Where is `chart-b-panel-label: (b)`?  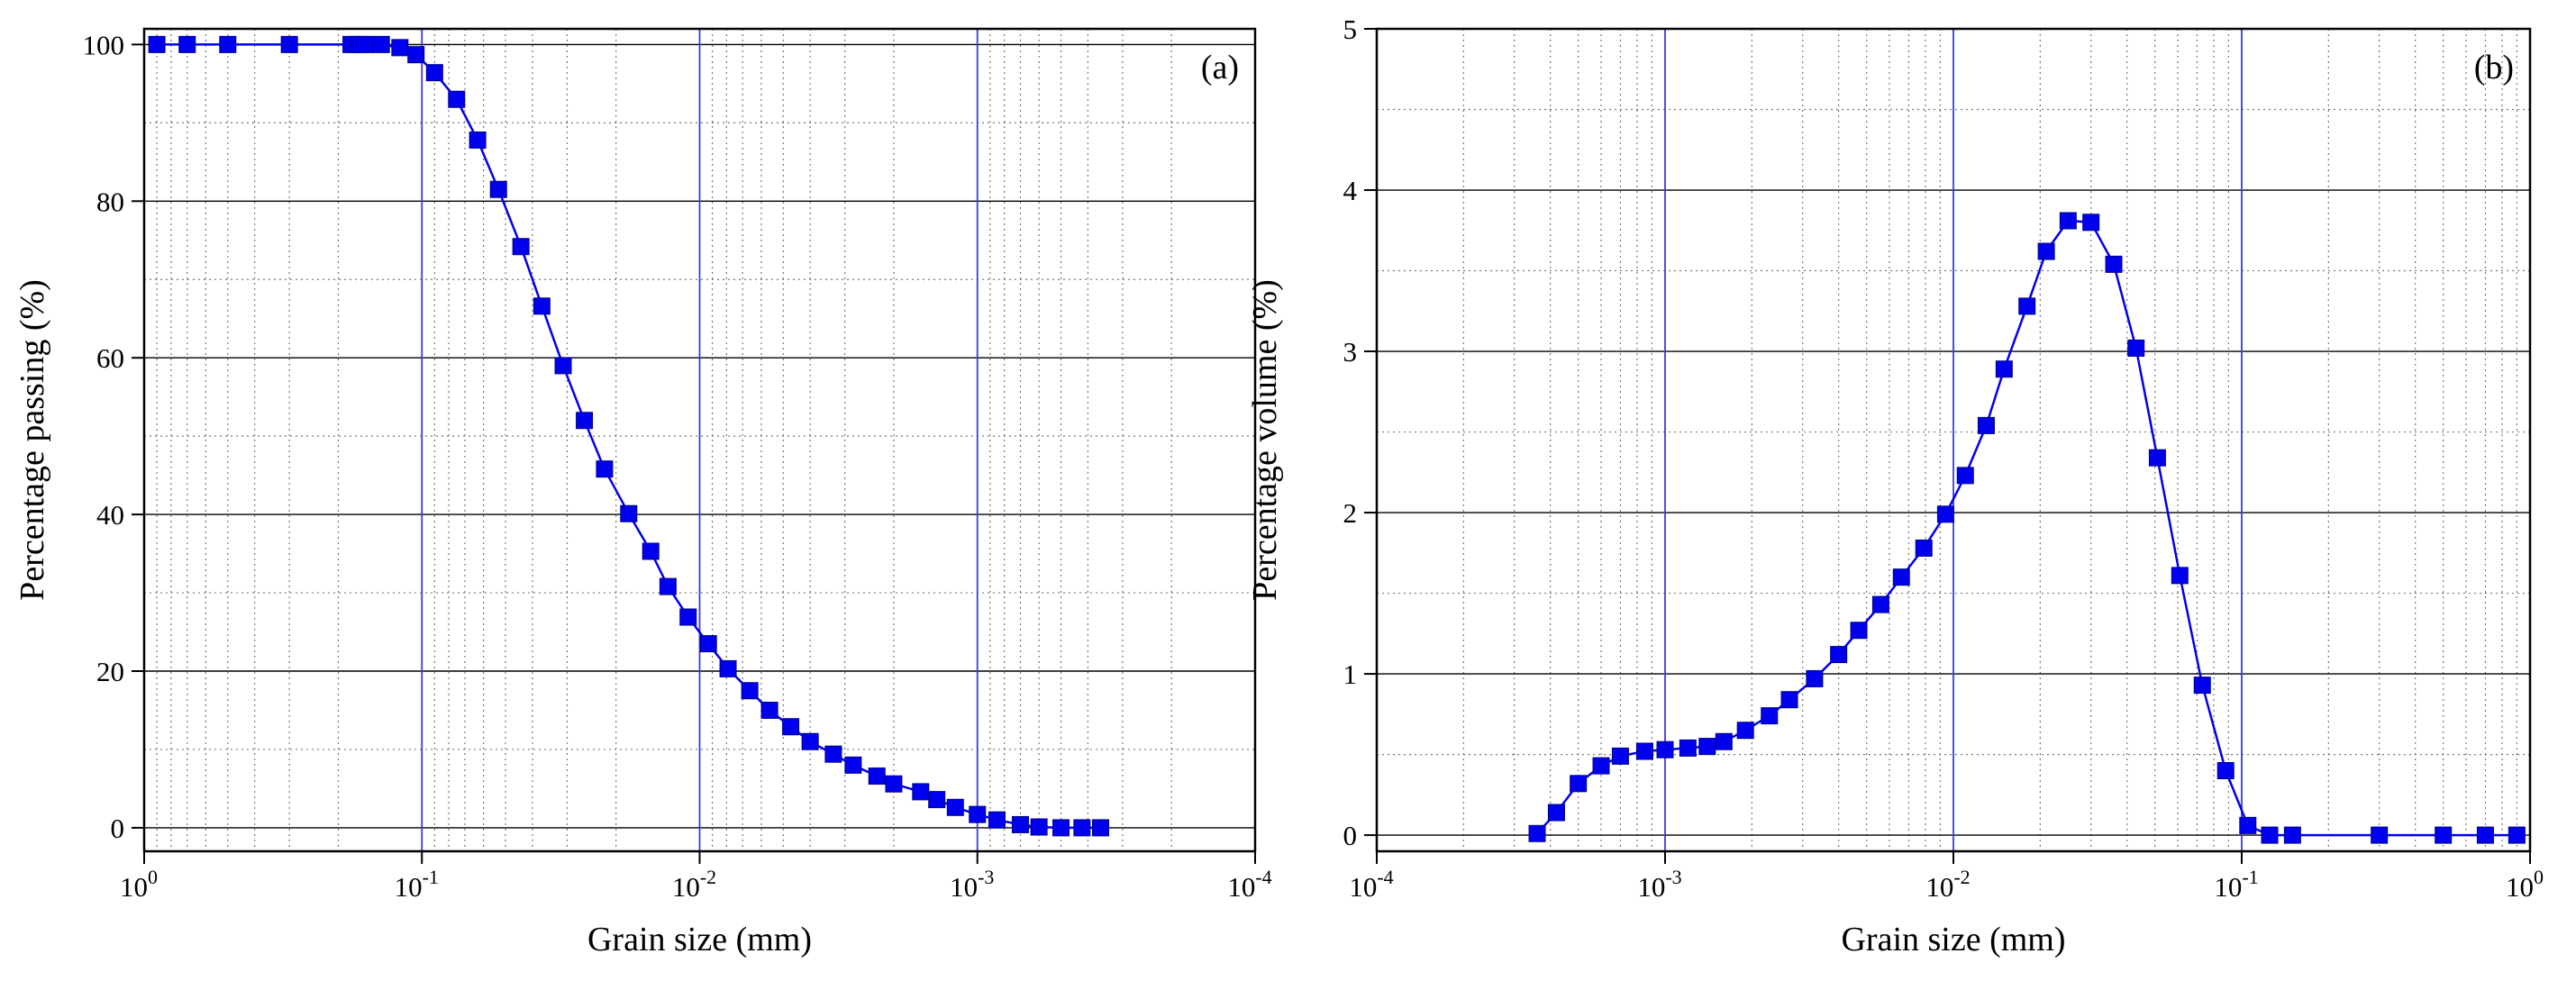 chart-b-panel-label: (b) is located at coordinates (2494, 67).